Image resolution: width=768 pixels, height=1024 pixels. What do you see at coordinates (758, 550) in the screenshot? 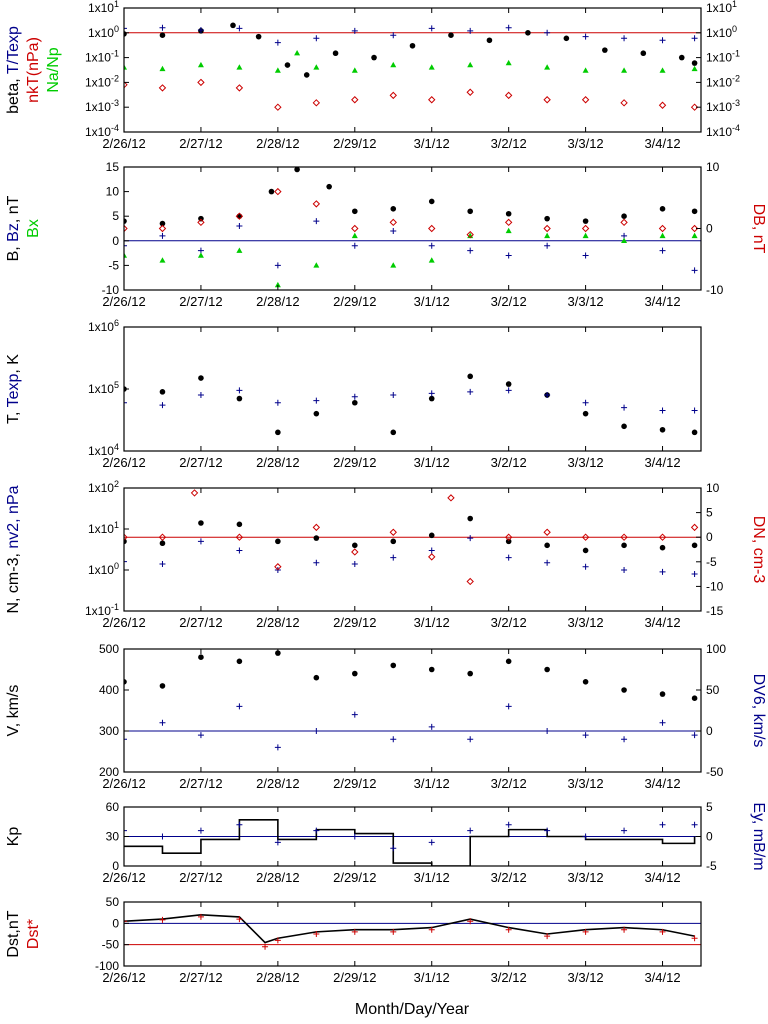
I see `y-axis-label-right: DN, cm-3` at bounding box center [758, 550].